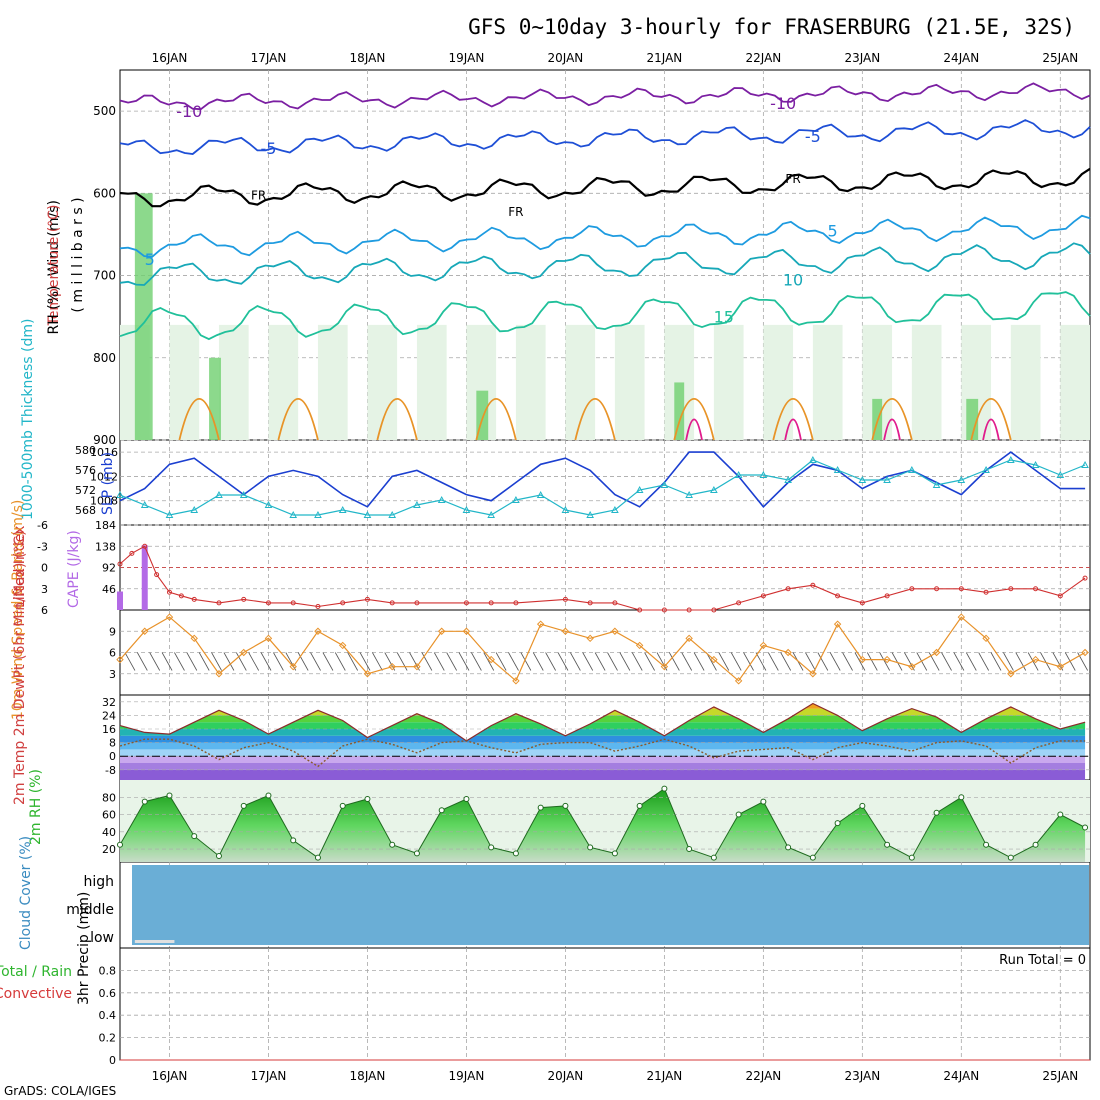  What do you see at coordinates (1060, 58) in the screenshot?
I see `day-label-top: 25JAN` at bounding box center [1060, 58].